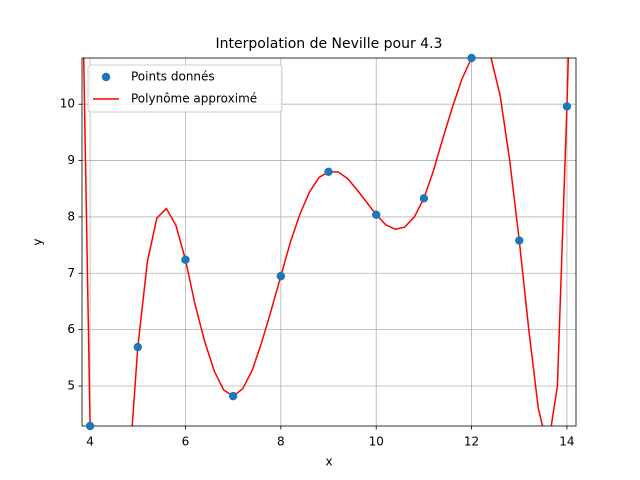 The width and height of the screenshot is (640, 480). Describe the element at coordinates (106, 77) in the screenshot. I see `legend-marker` at that location.